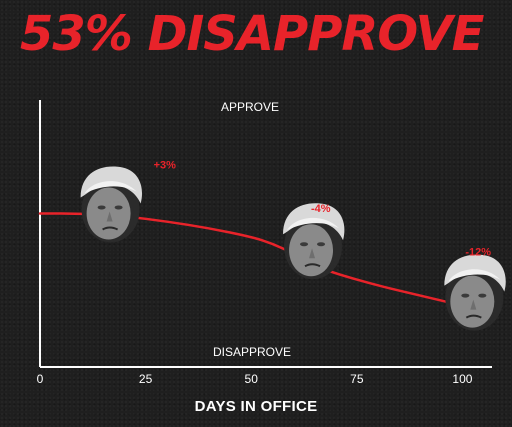 This screenshot has width=512, height=427. I want to click on annotation-label: +3%, so click(165, 165).